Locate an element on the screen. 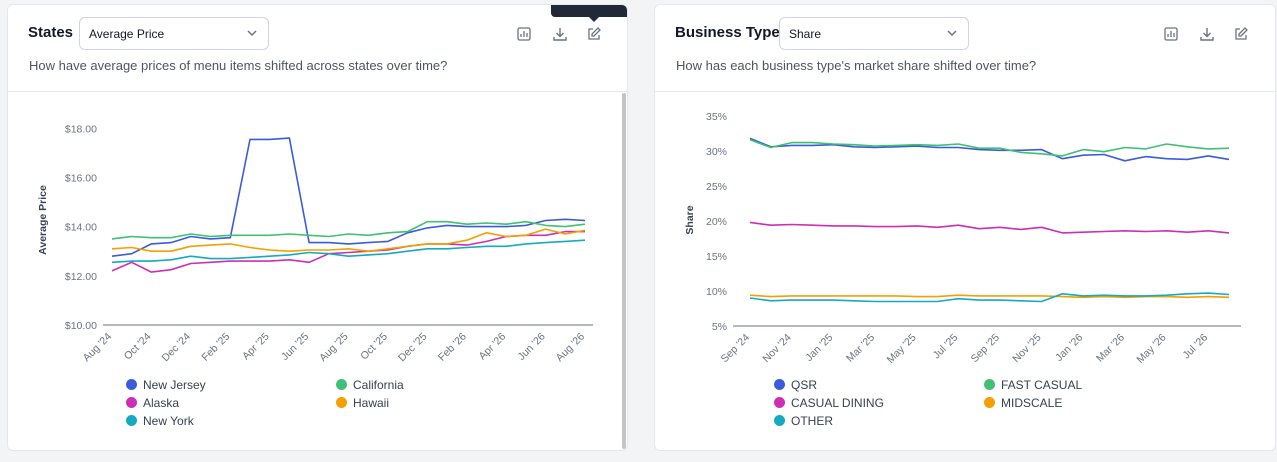 This screenshot has height=462, width=1277. series-line-hawaii is located at coordinates (348, 240).